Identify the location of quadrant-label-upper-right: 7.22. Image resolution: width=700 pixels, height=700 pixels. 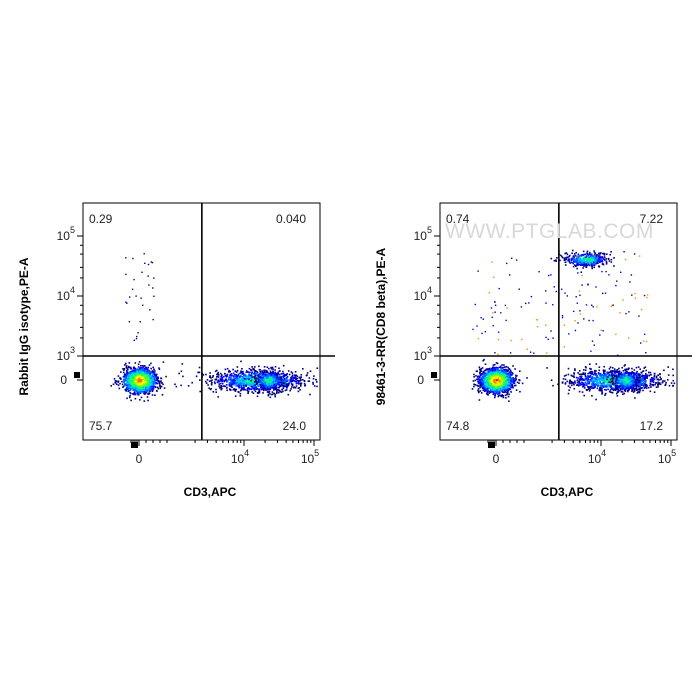
(652, 219).